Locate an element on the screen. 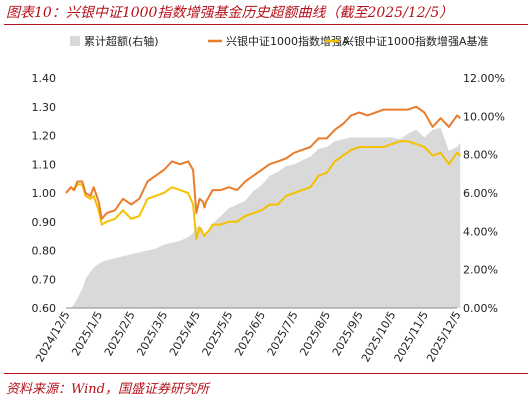 The height and width of the screenshot is (404, 532). x-tick-label: 2024/12/5 is located at coordinates (52, 336).